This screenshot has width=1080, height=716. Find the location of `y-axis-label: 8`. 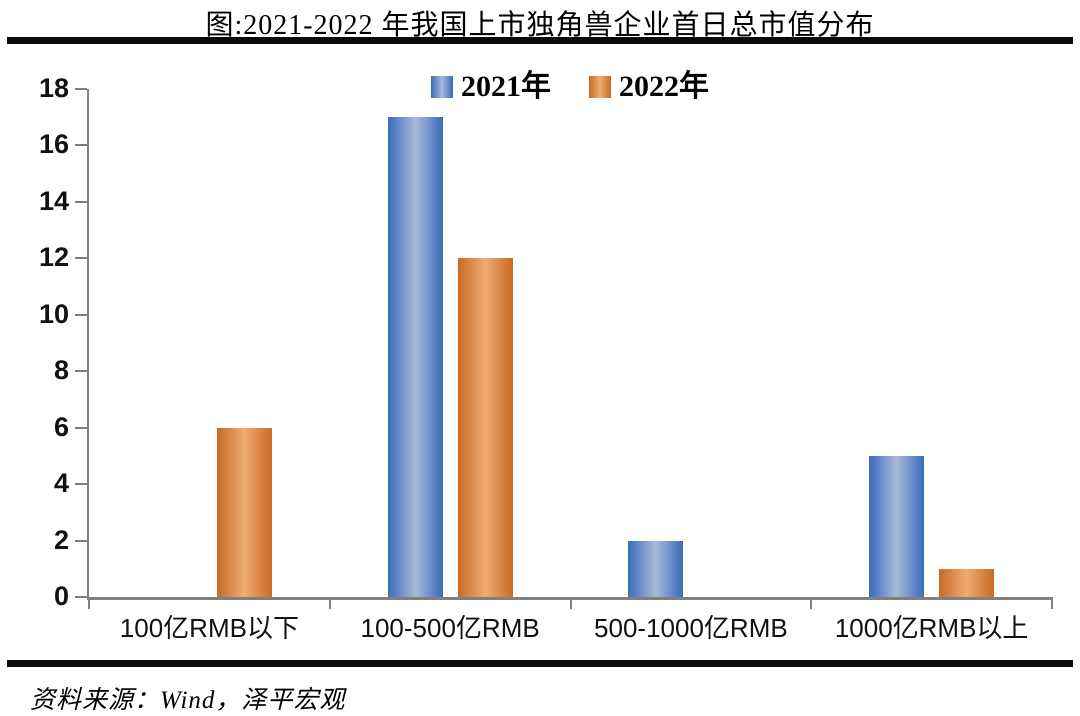

y-axis-label: 8 is located at coordinates (61, 370).